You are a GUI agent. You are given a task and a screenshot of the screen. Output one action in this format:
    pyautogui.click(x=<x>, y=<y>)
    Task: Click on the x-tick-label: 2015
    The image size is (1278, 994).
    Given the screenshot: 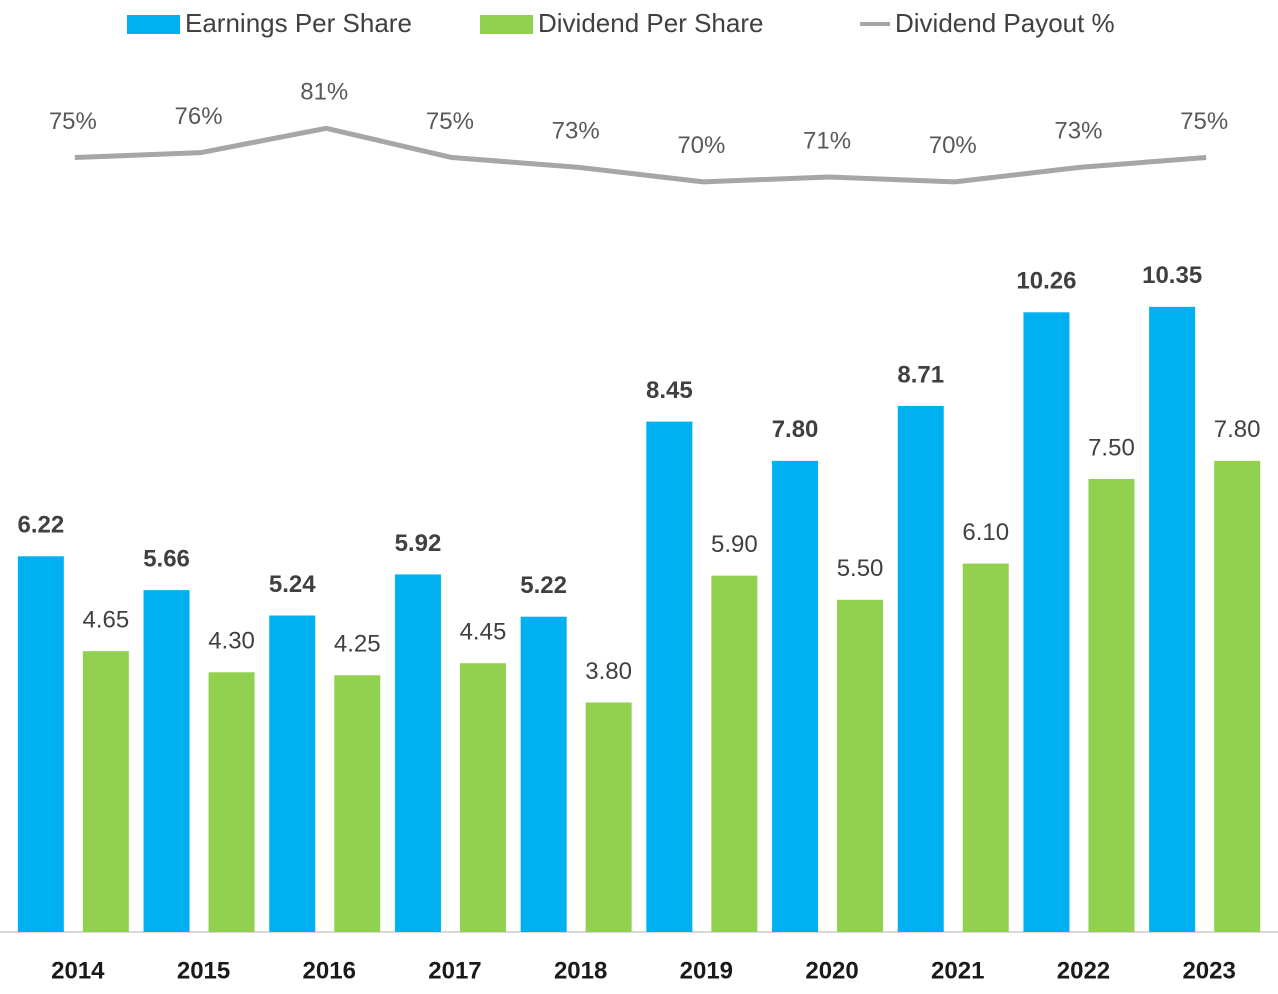 What is the action you would take?
    pyautogui.click(x=203, y=970)
    